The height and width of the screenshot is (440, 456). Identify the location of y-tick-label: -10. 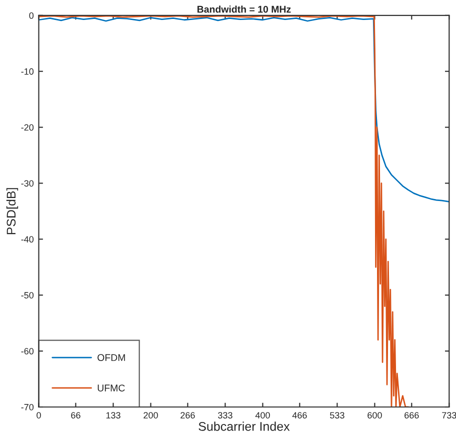
(27, 71).